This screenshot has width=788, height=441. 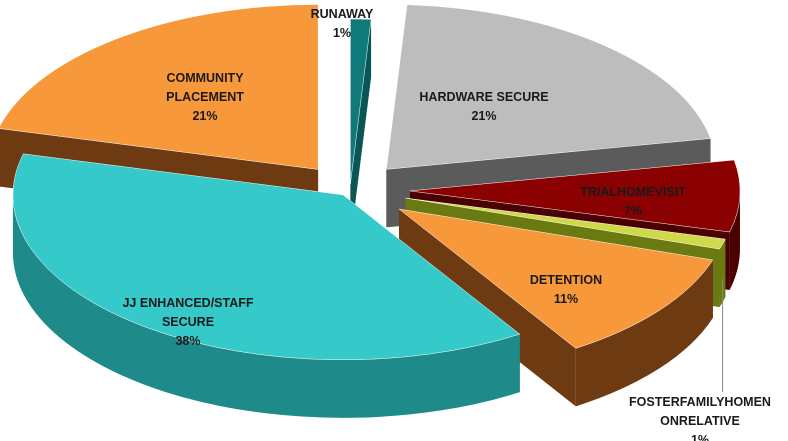 I want to click on slice-label: DETENTION 11%, so click(x=566, y=289).